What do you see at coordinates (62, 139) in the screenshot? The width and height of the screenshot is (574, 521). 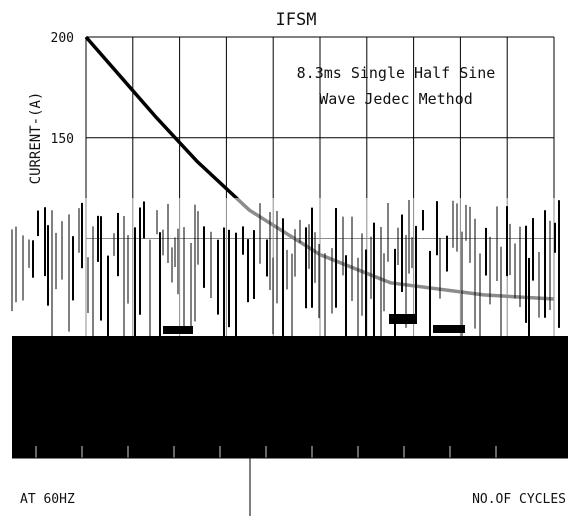 I see `y-tick-label: 150` at bounding box center [62, 139].